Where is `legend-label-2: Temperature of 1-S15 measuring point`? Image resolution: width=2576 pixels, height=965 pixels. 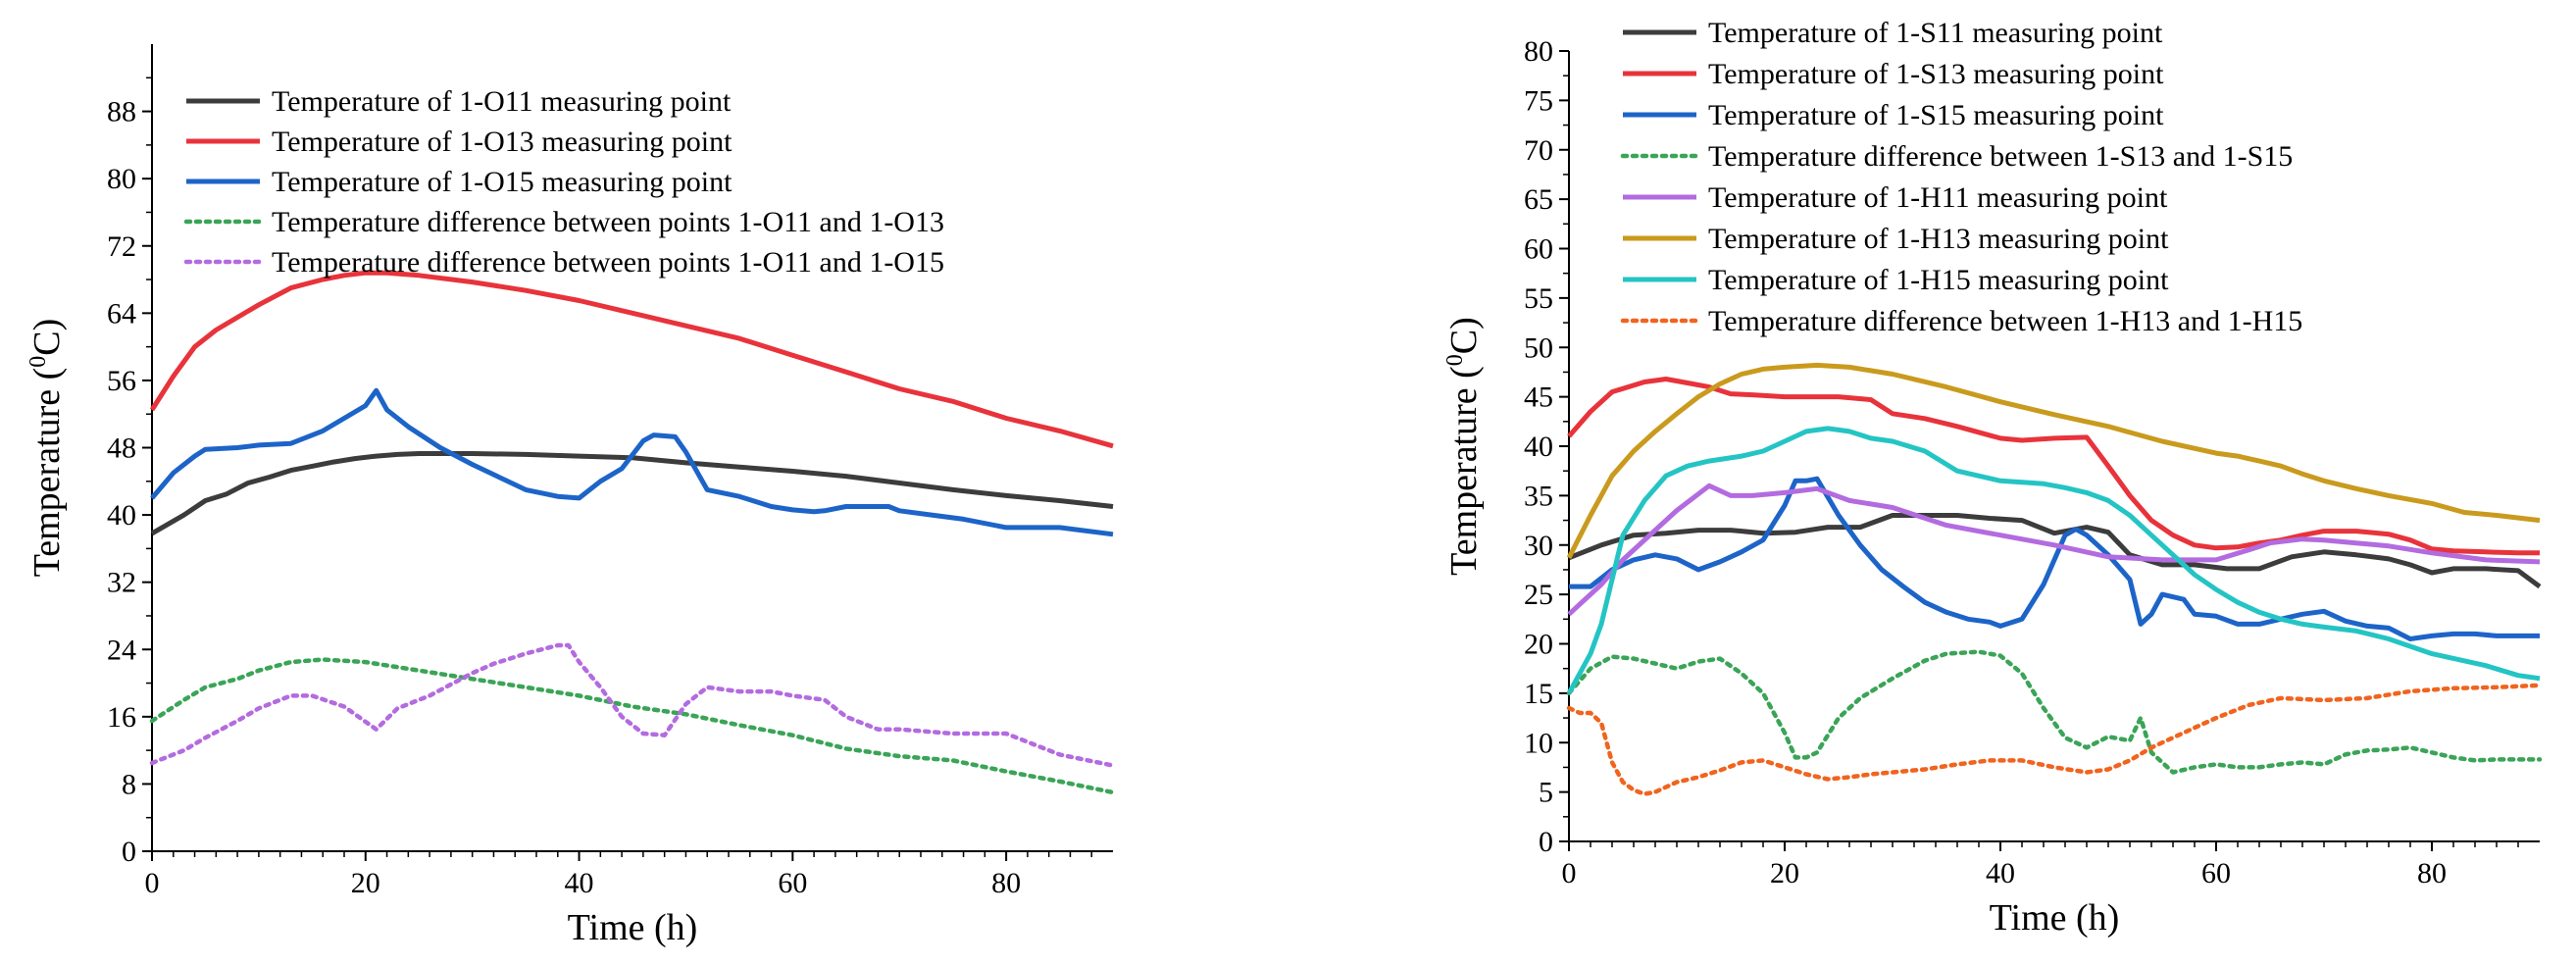 legend-label-2: Temperature of 1-S15 measuring point is located at coordinates (1936, 115).